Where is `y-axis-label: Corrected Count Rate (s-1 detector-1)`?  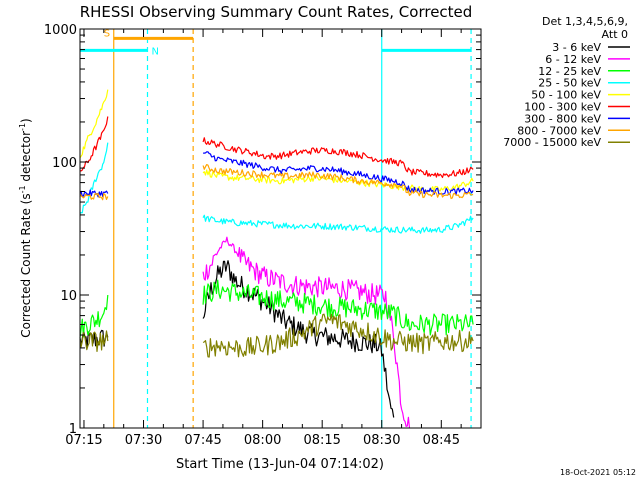
y-axis-label: Corrected Count Rate (s-1 detector-1) is located at coordinates (25, 227).